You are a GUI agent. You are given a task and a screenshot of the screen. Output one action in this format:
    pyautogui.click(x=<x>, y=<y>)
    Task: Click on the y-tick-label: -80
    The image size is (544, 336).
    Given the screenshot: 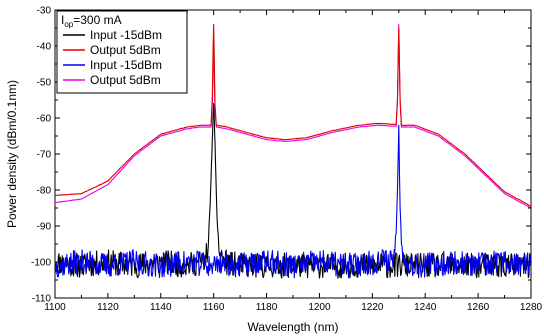 What is the action you would take?
    pyautogui.click(x=44, y=191)
    